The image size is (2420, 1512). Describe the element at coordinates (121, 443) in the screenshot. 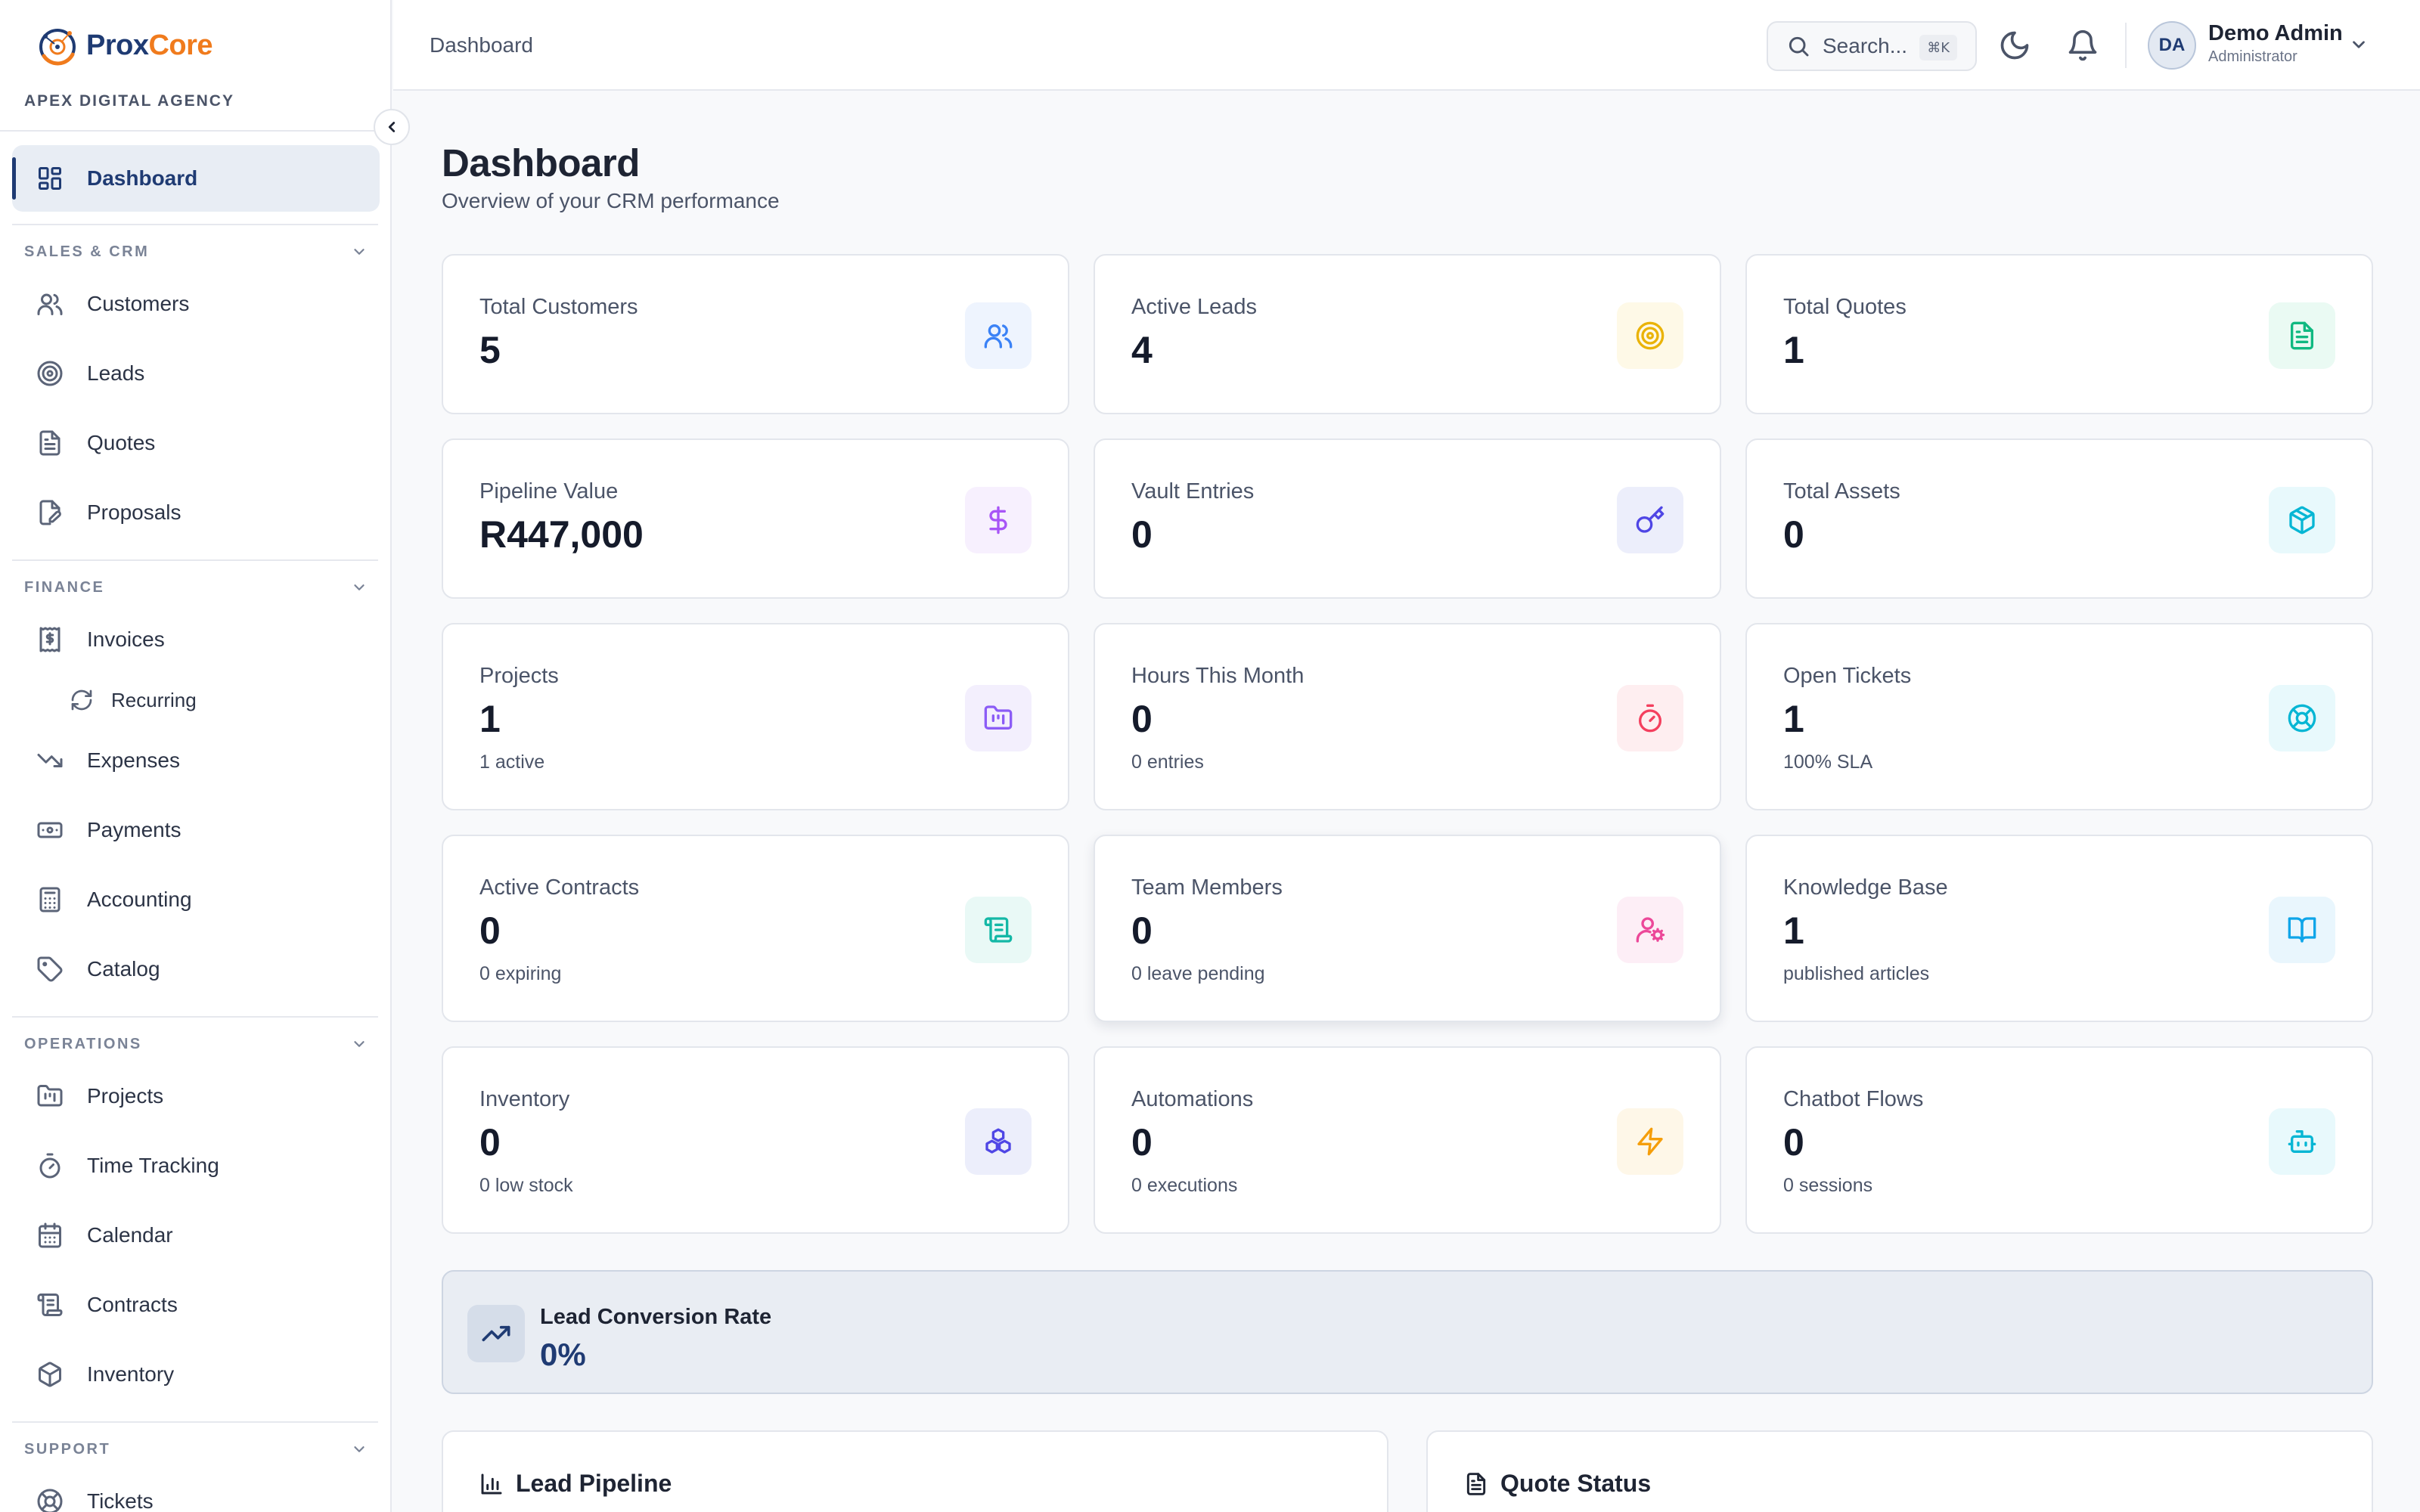

I see `sidebar-item-label: Quotes` at that location.